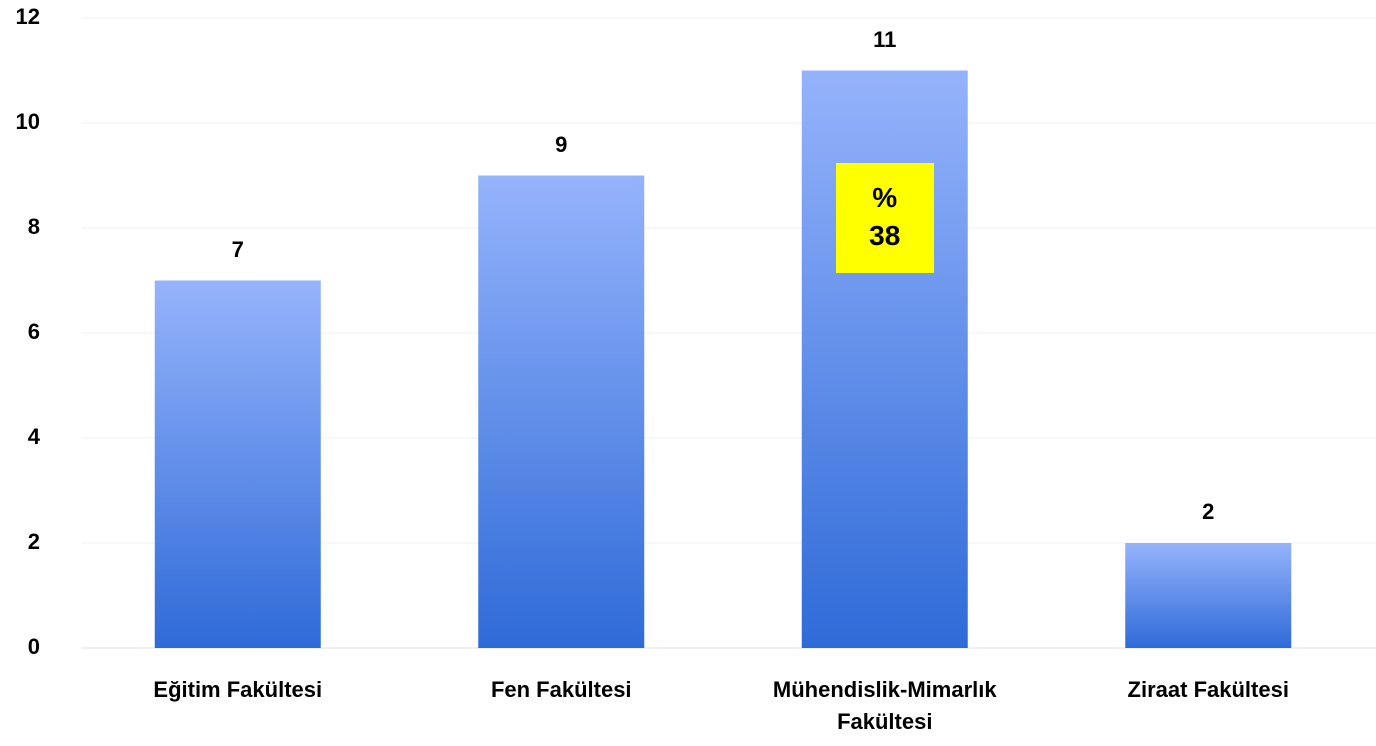  What do you see at coordinates (561, 144) in the screenshot?
I see `value-label: 9` at bounding box center [561, 144].